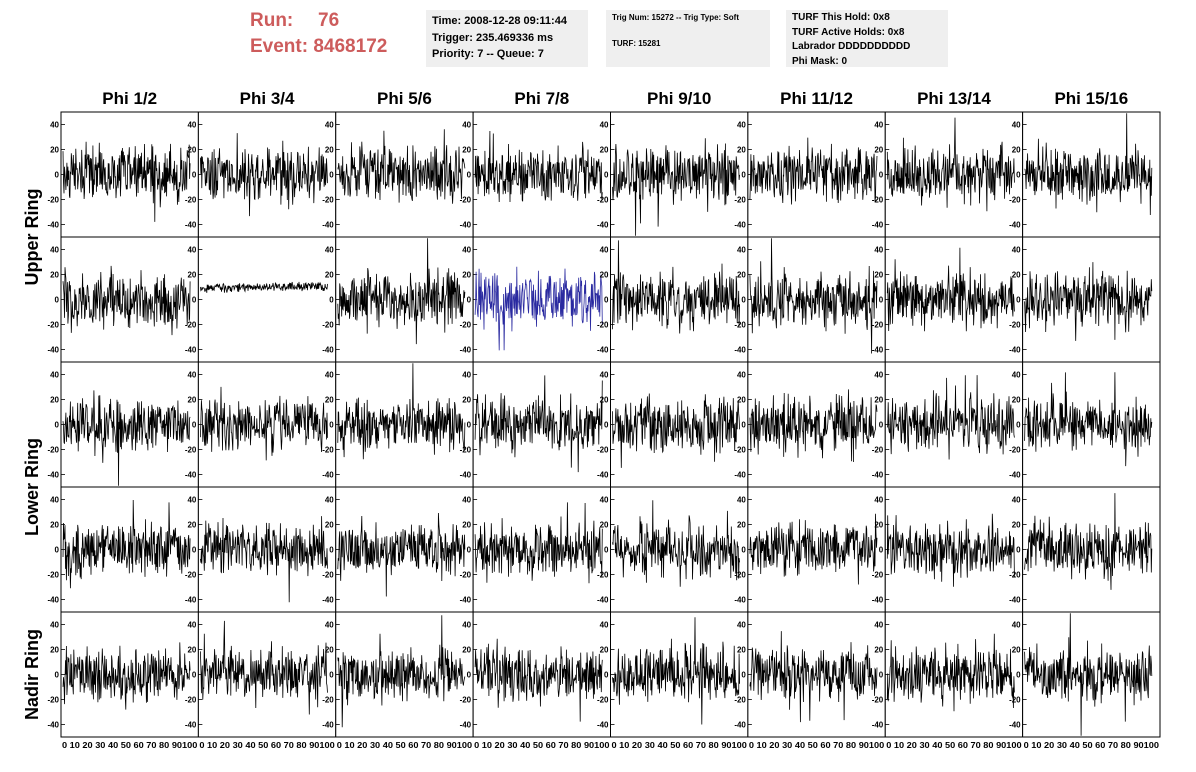 This screenshot has width=1196, height=772. What do you see at coordinates (279, 46) in the screenshot?
I see `event-label: Event:` at bounding box center [279, 46].